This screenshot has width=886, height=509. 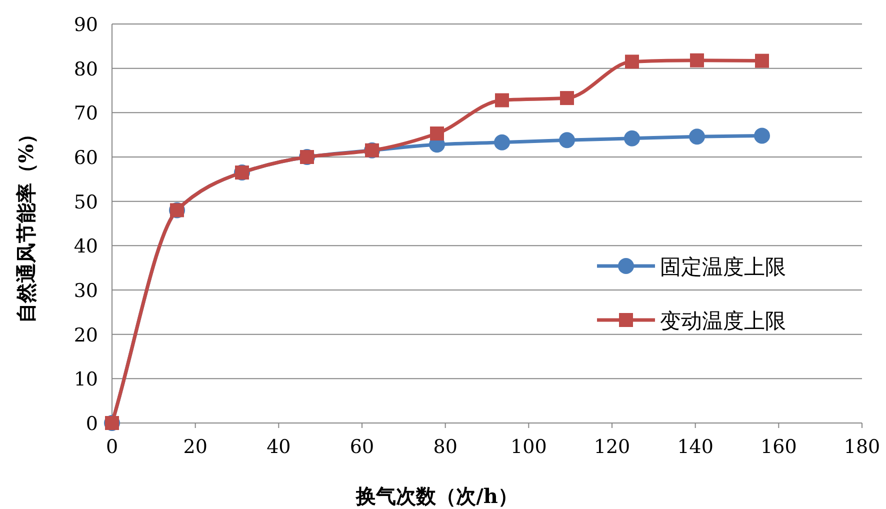 I want to click on y-tick-label: 50, so click(x=86, y=202).